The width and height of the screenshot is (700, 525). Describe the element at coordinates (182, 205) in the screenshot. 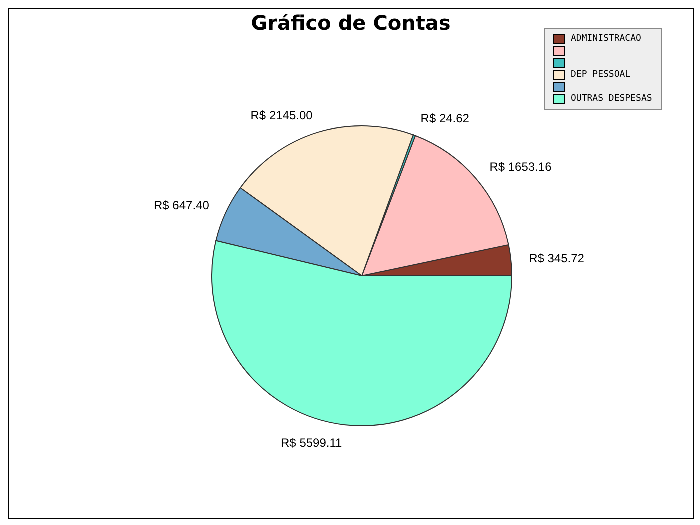

I see `data-label: R$ 647.40` at that location.